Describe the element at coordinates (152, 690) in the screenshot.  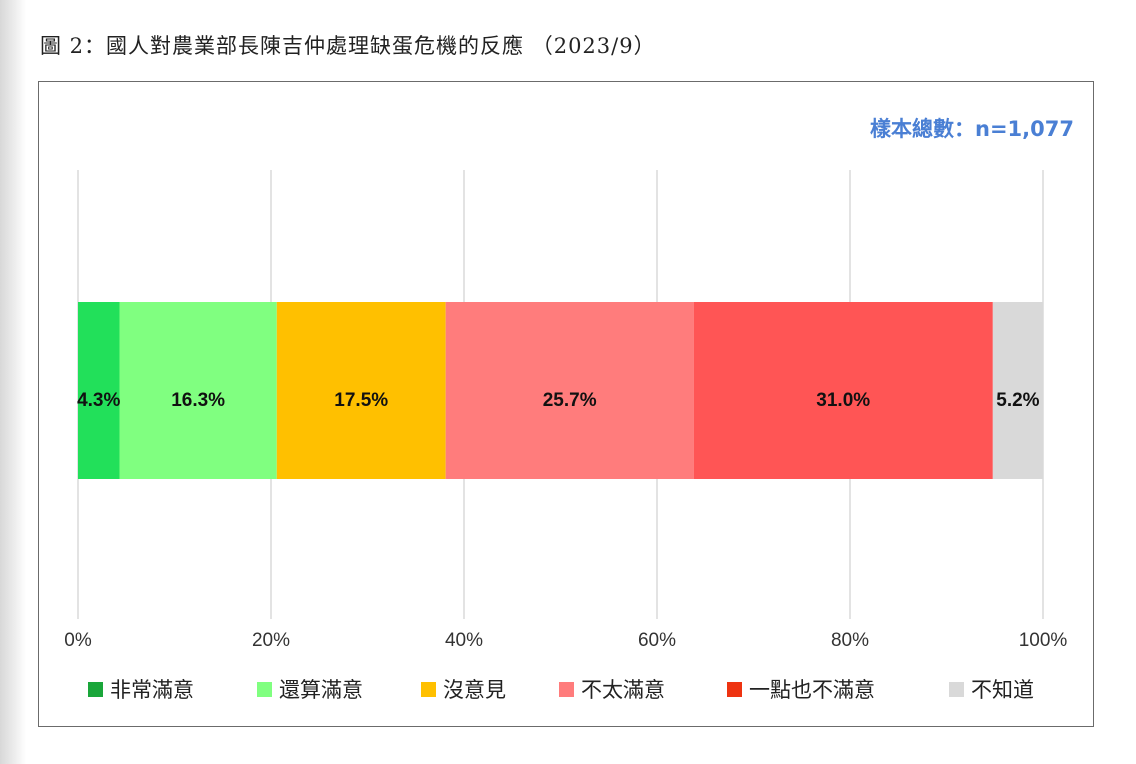
I see `legend-label: 非常滿意` at that location.